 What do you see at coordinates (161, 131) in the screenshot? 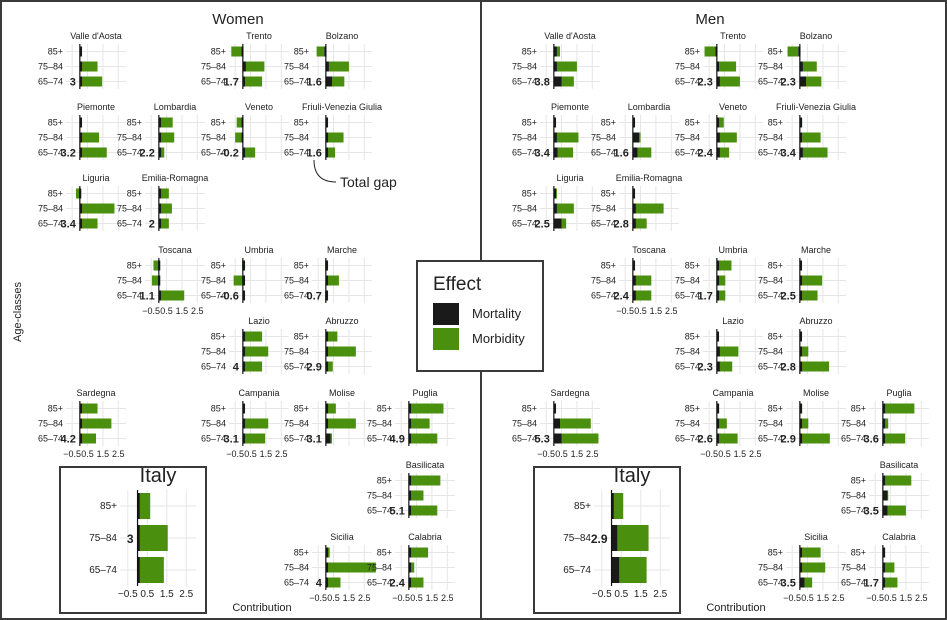
I see `region-lombardia: Lombardia 85+ 75–84 65–742.2` at bounding box center [161, 131].